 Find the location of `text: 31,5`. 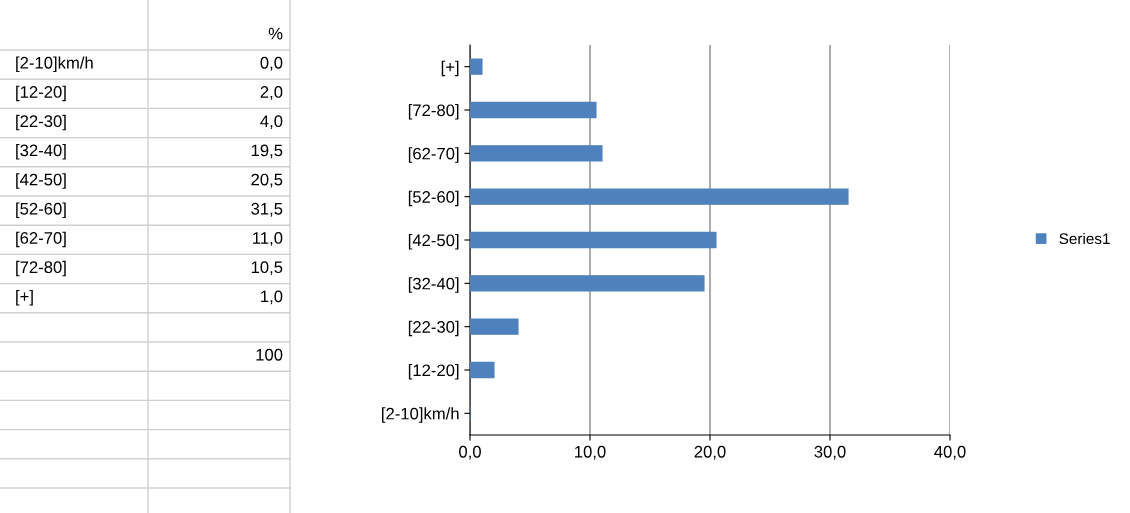

text: 31,5 is located at coordinates (267, 209).